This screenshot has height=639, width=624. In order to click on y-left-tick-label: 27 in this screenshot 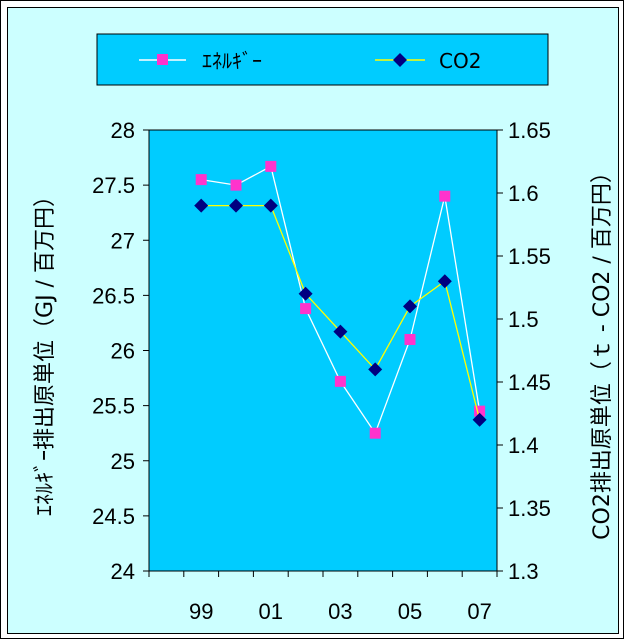, I will do `click(123, 240)`.